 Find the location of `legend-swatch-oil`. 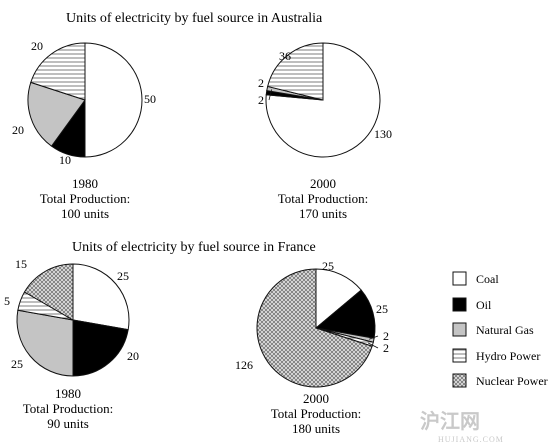

legend-swatch-oil is located at coordinates (459, 304).